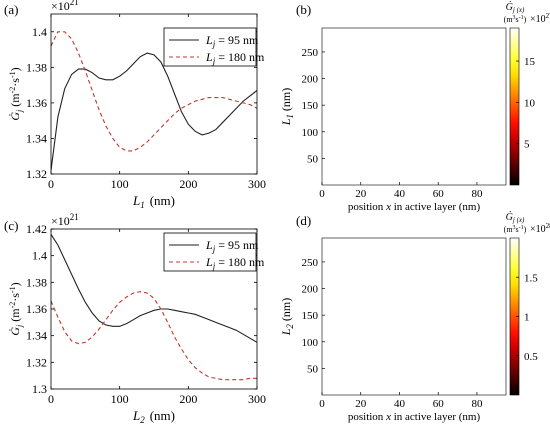 Image resolution: width=550 pixels, height=428 pixels. I want to click on x-axis-label: L2 (nm), so click(153, 416).